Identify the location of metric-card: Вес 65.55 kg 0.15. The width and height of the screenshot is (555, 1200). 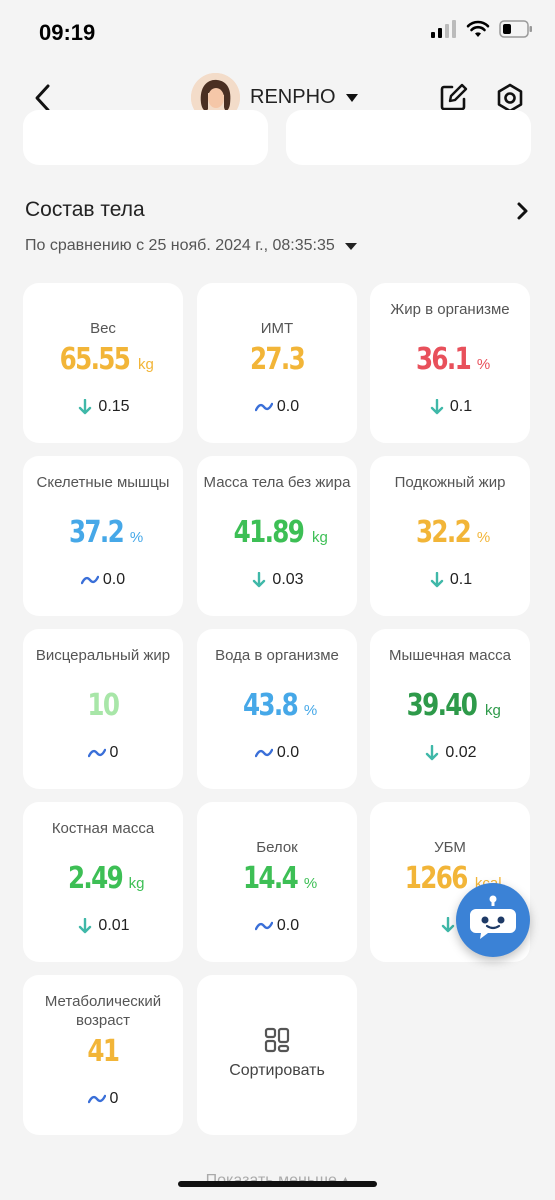
(103, 363).